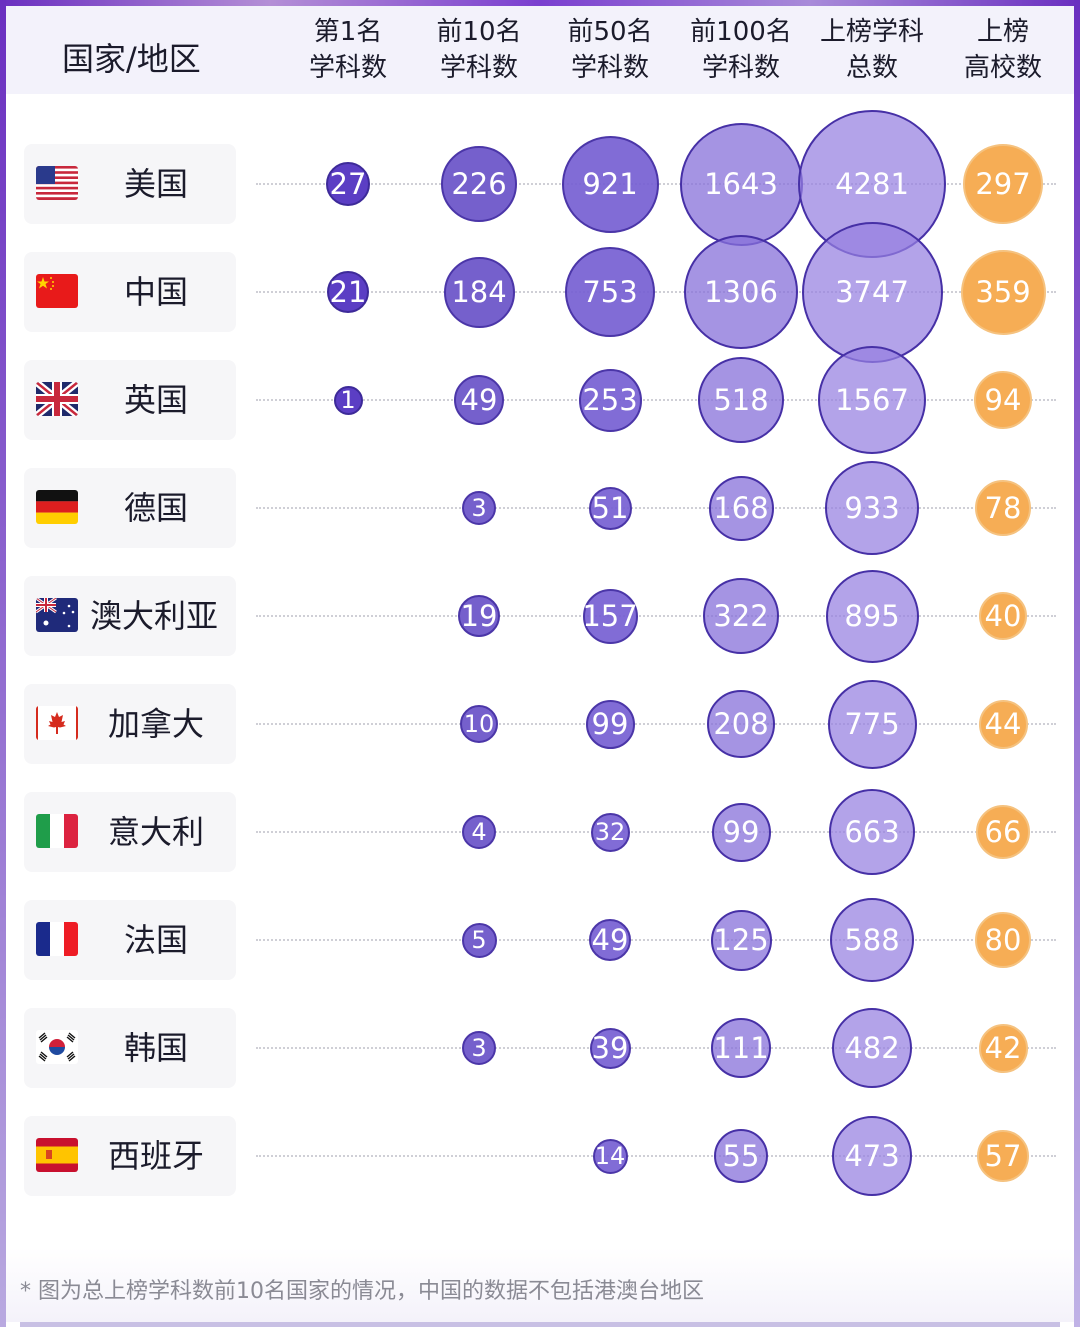 The image size is (1080, 1327). I want to click on value-bubble: 663, so click(872, 832).